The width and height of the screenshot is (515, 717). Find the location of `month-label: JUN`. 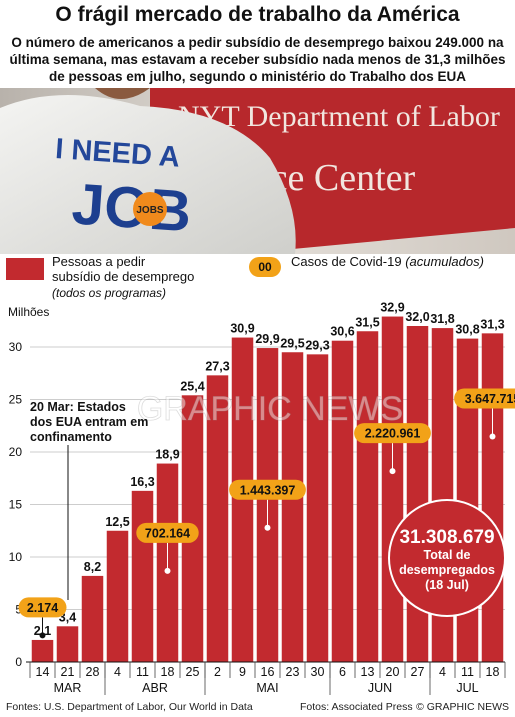

month-label: JUN is located at coordinates (380, 688).